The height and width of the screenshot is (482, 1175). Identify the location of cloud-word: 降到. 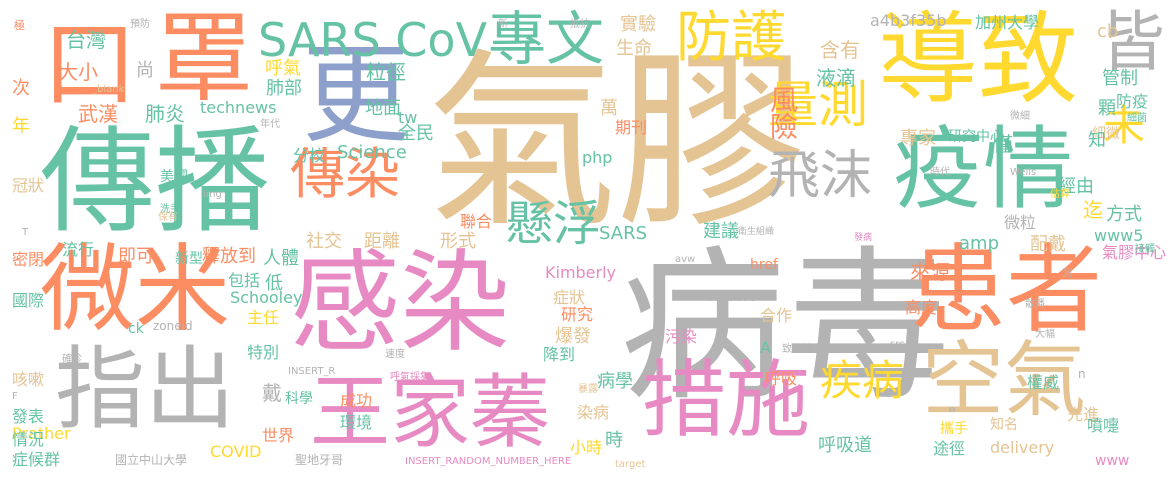
(559, 354).